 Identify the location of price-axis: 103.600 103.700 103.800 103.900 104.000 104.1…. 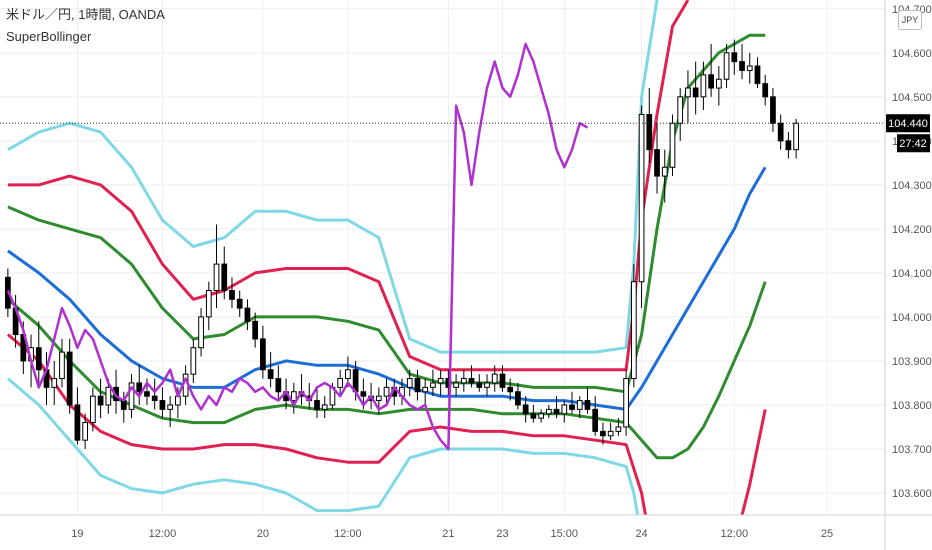
(912, 252).